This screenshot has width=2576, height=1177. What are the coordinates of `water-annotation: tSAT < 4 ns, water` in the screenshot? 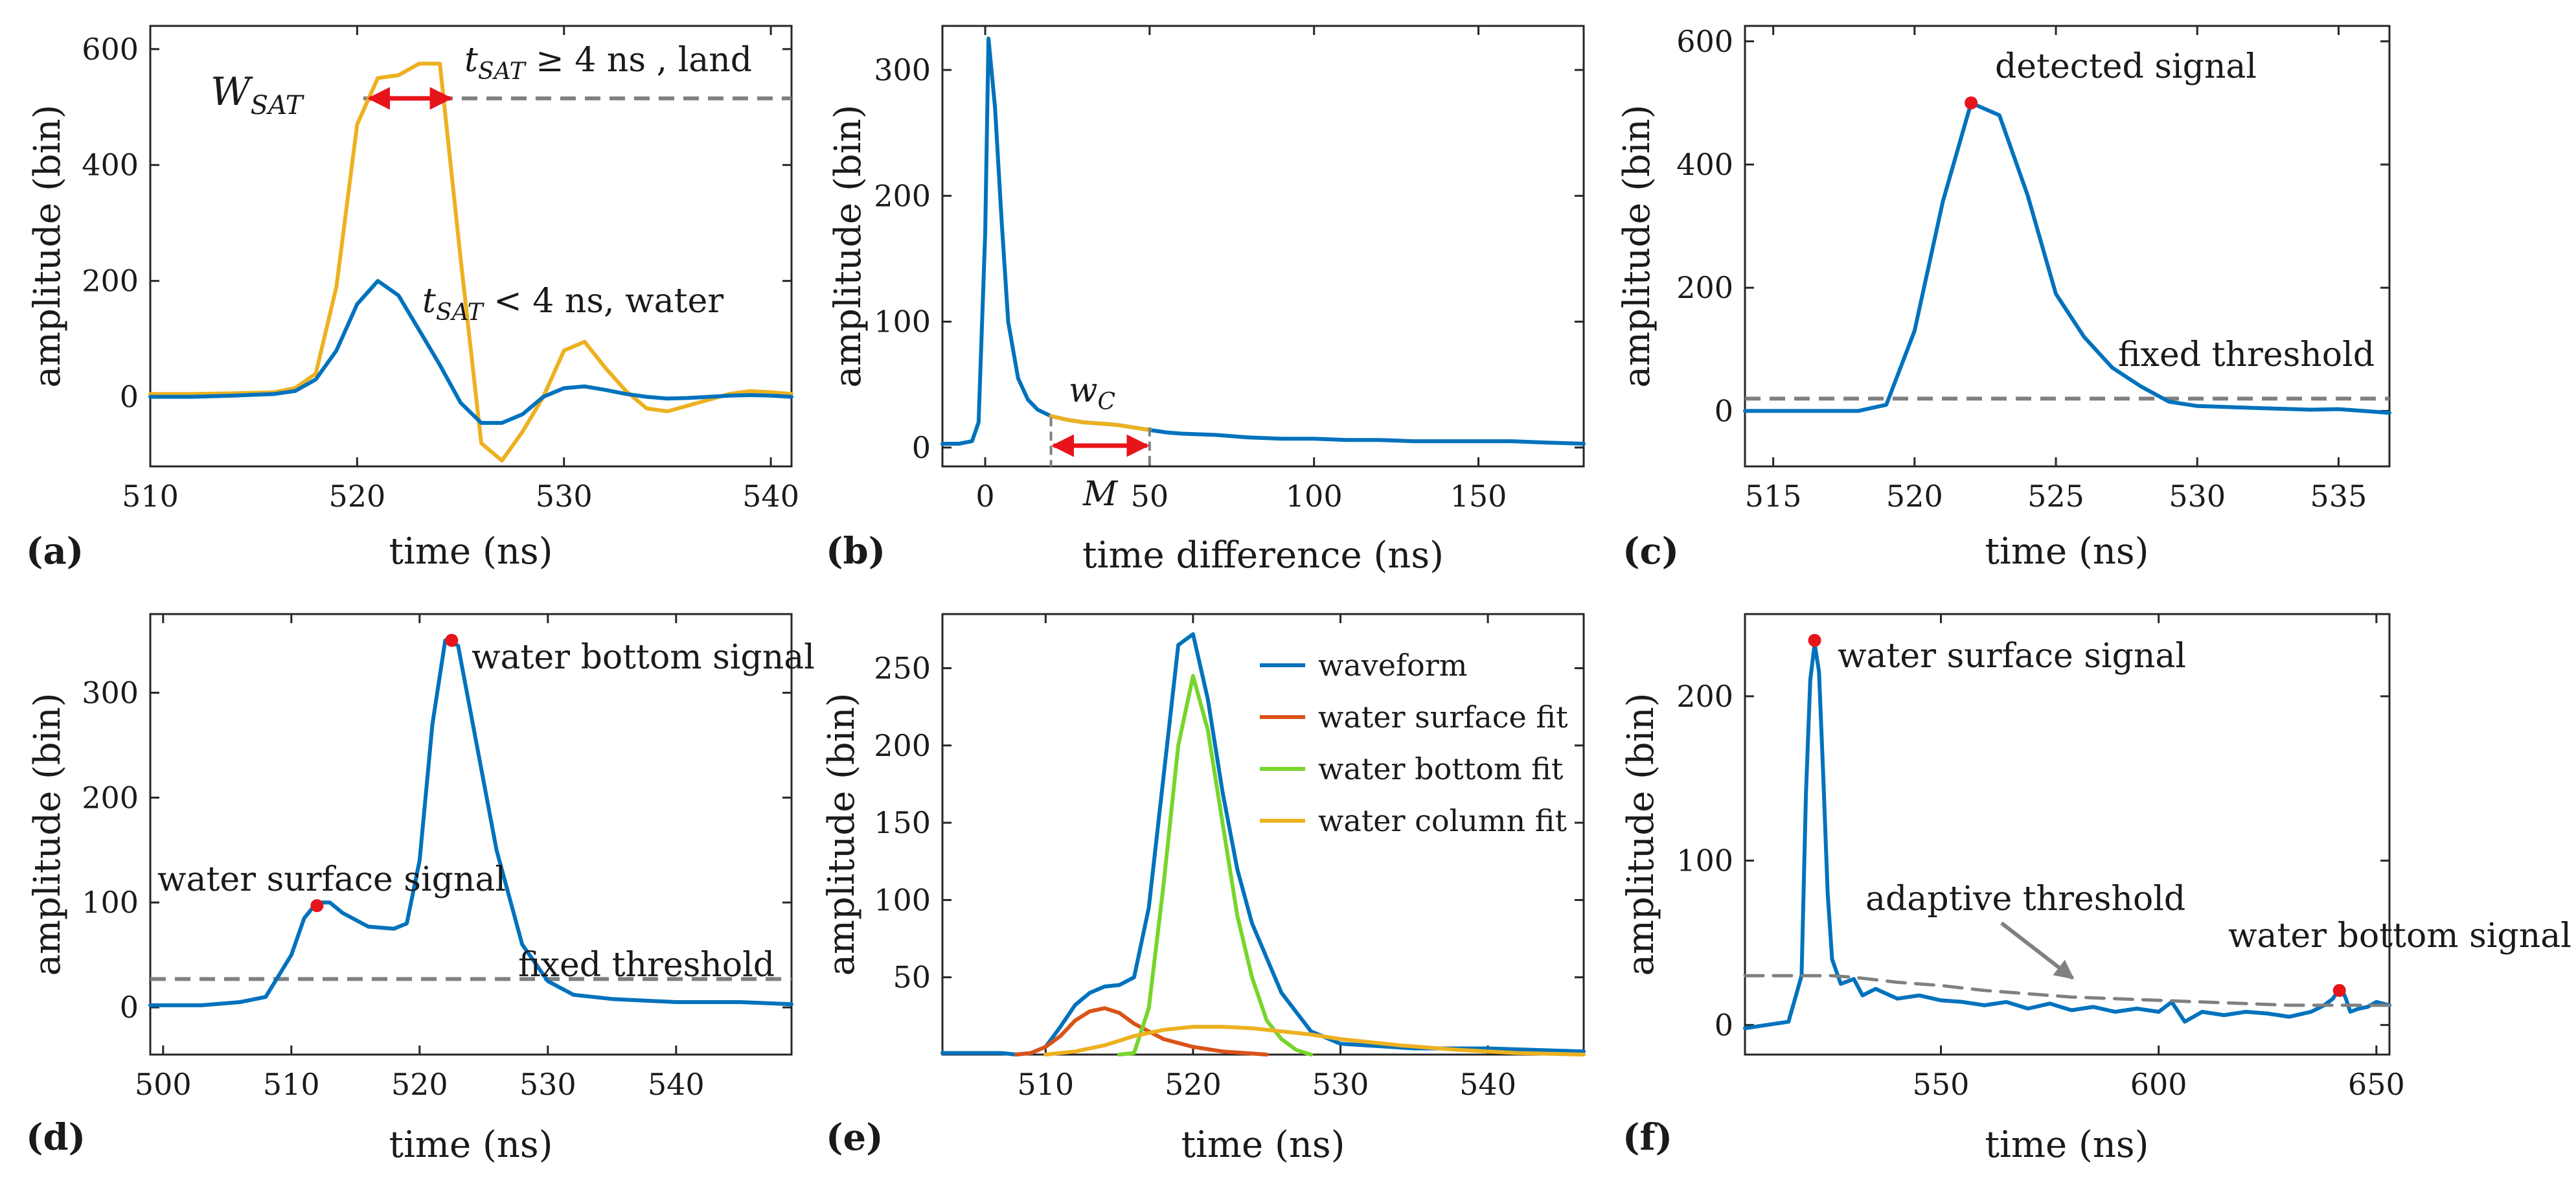 It's located at (573, 304).